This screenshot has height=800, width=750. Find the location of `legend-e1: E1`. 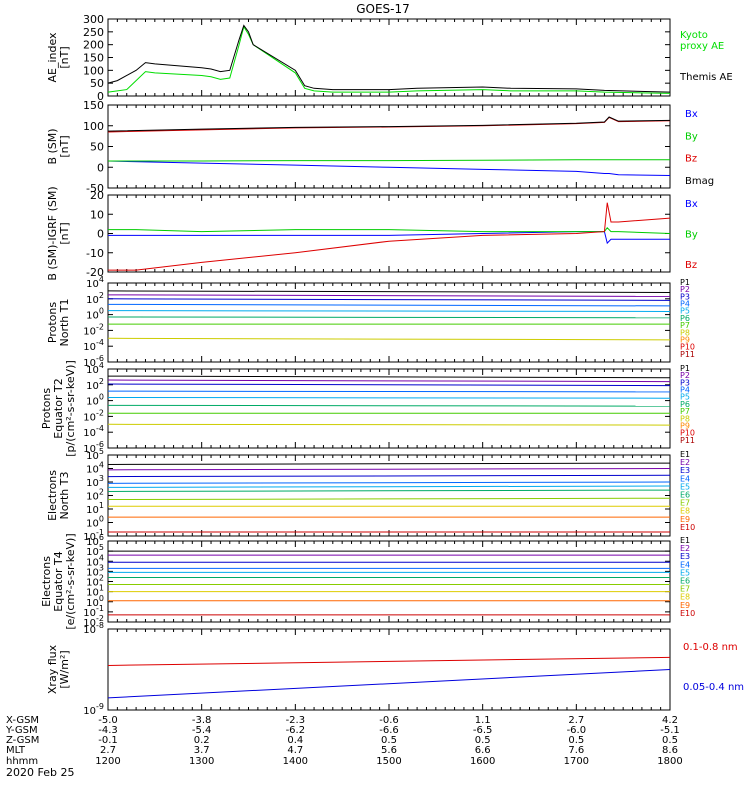

legend-e1: E1 is located at coordinates (685, 454).